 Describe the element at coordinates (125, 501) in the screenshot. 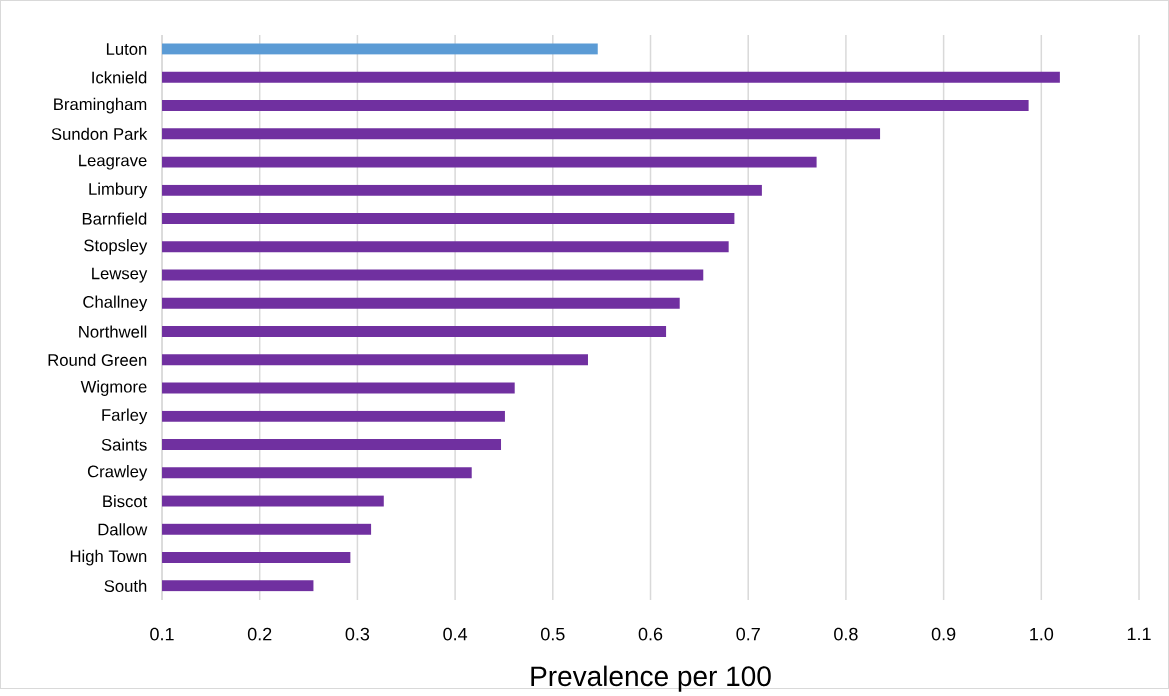

I see `y-tick-label: Biscot` at that location.